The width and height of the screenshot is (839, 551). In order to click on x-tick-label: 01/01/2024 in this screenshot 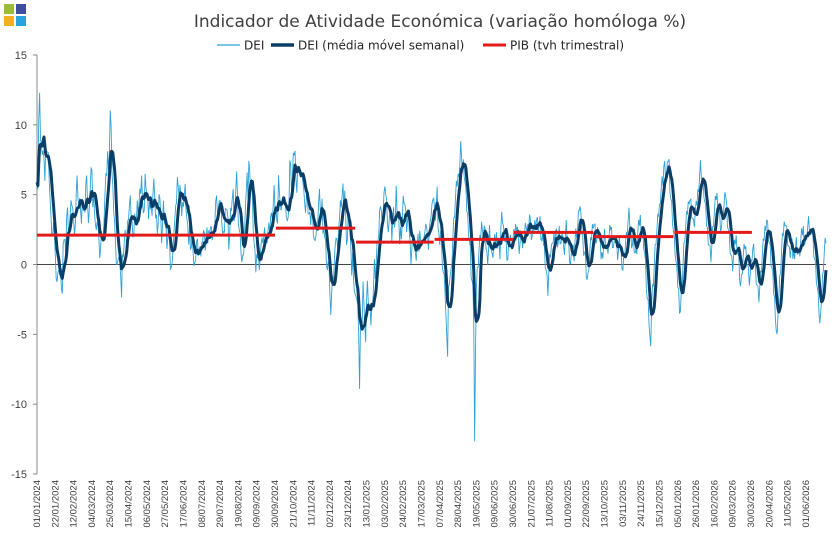, I will do `click(37, 504)`.